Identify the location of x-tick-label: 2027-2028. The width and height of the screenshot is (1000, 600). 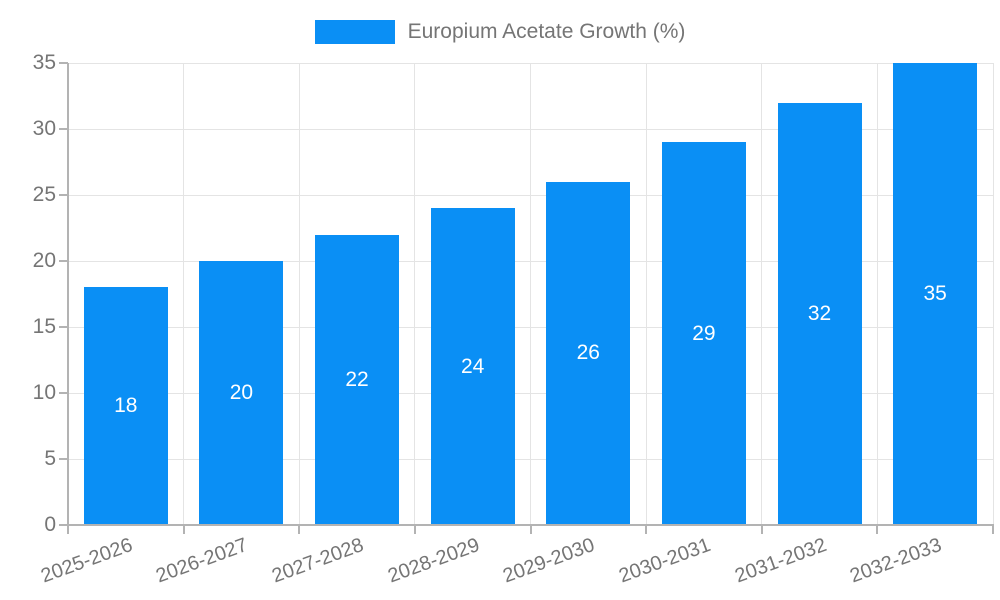
(318, 561).